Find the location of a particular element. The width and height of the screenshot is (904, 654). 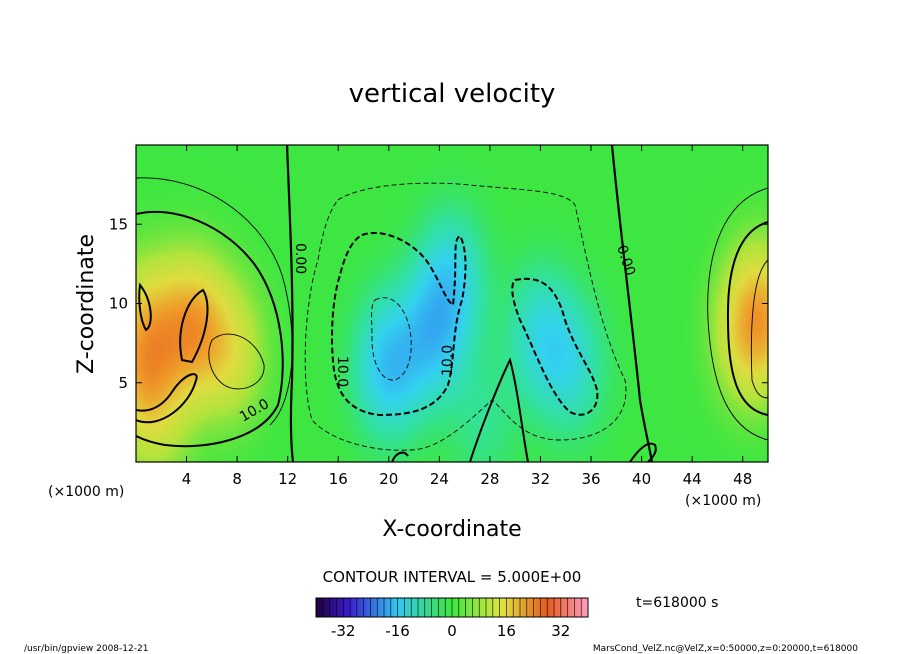

y-axis-label: Z-coordinate is located at coordinates (86, 304).